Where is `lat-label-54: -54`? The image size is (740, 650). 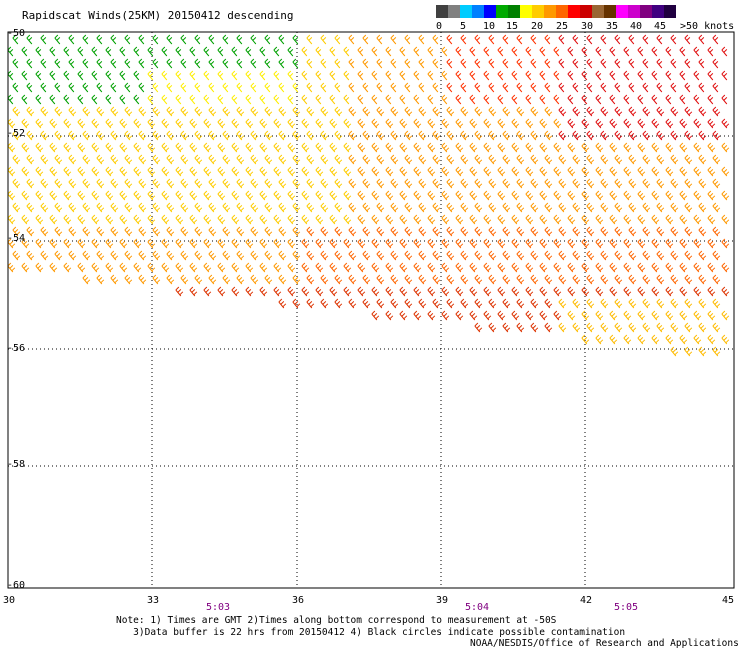 lat-label-54: -54 is located at coordinates (16, 238).